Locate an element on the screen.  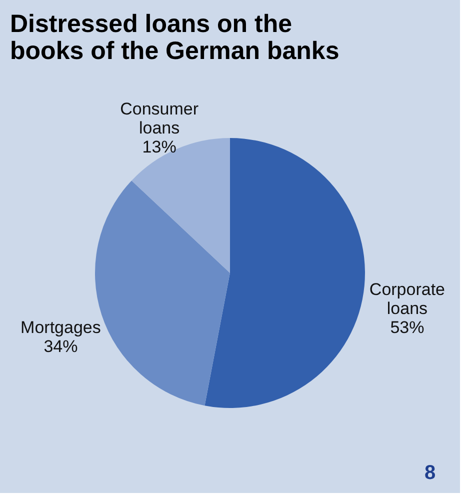
data-label: 53% is located at coordinates (407, 327).